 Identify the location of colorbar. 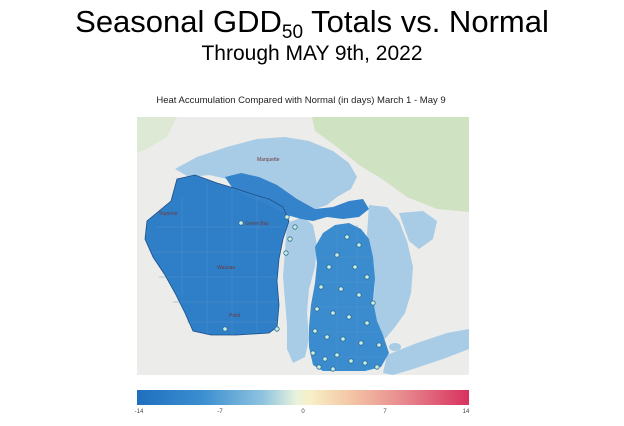
(303, 397).